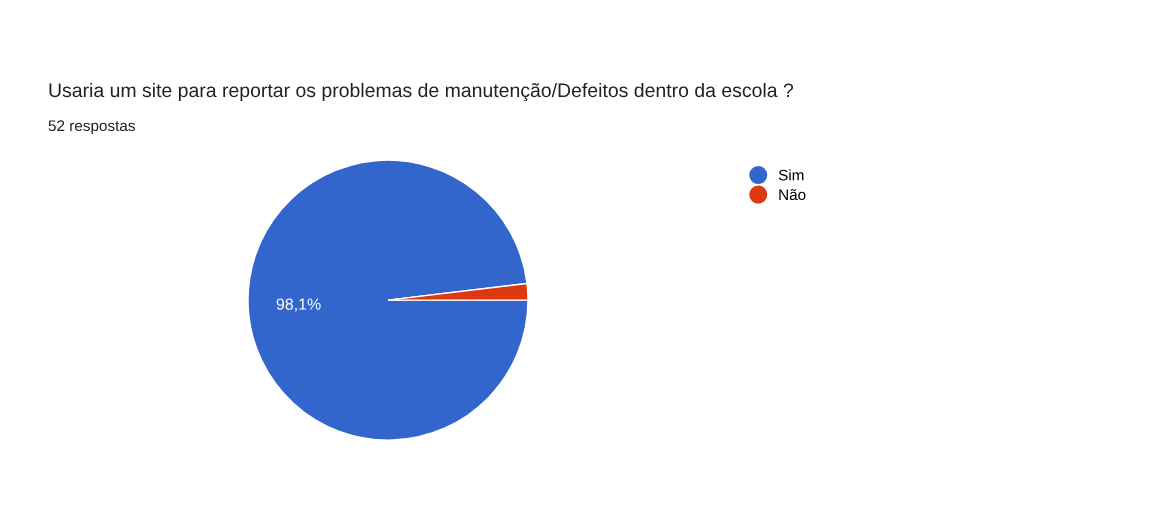 The width and height of the screenshot is (1152, 510). Describe the element at coordinates (792, 195) in the screenshot. I see `legend-label: Não` at that location.